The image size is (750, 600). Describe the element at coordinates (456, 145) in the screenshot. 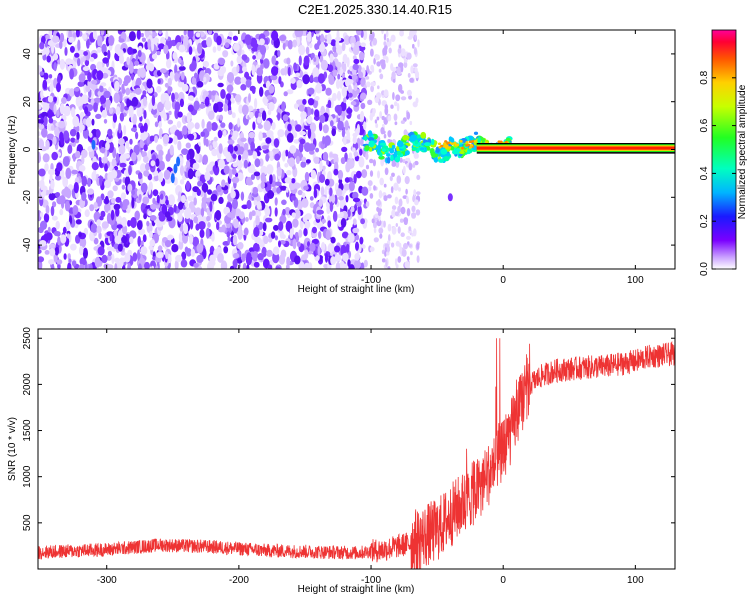

I see `signal-peak-cell` at that location.